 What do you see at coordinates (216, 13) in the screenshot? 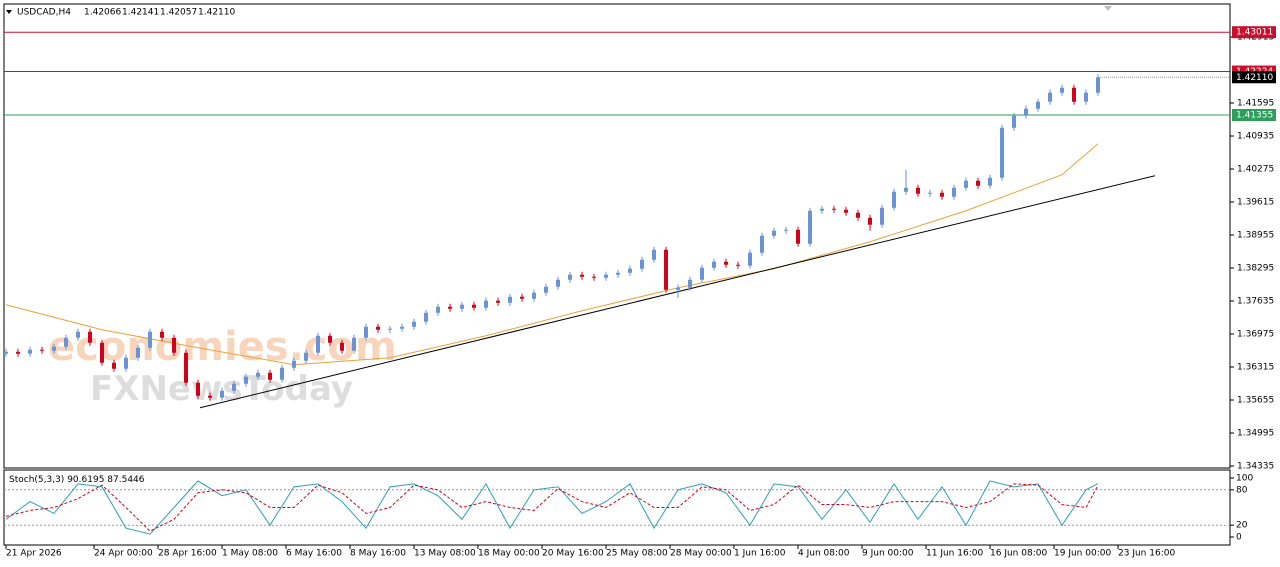
I see `ohlc: 1.42110` at bounding box center [216, 13].